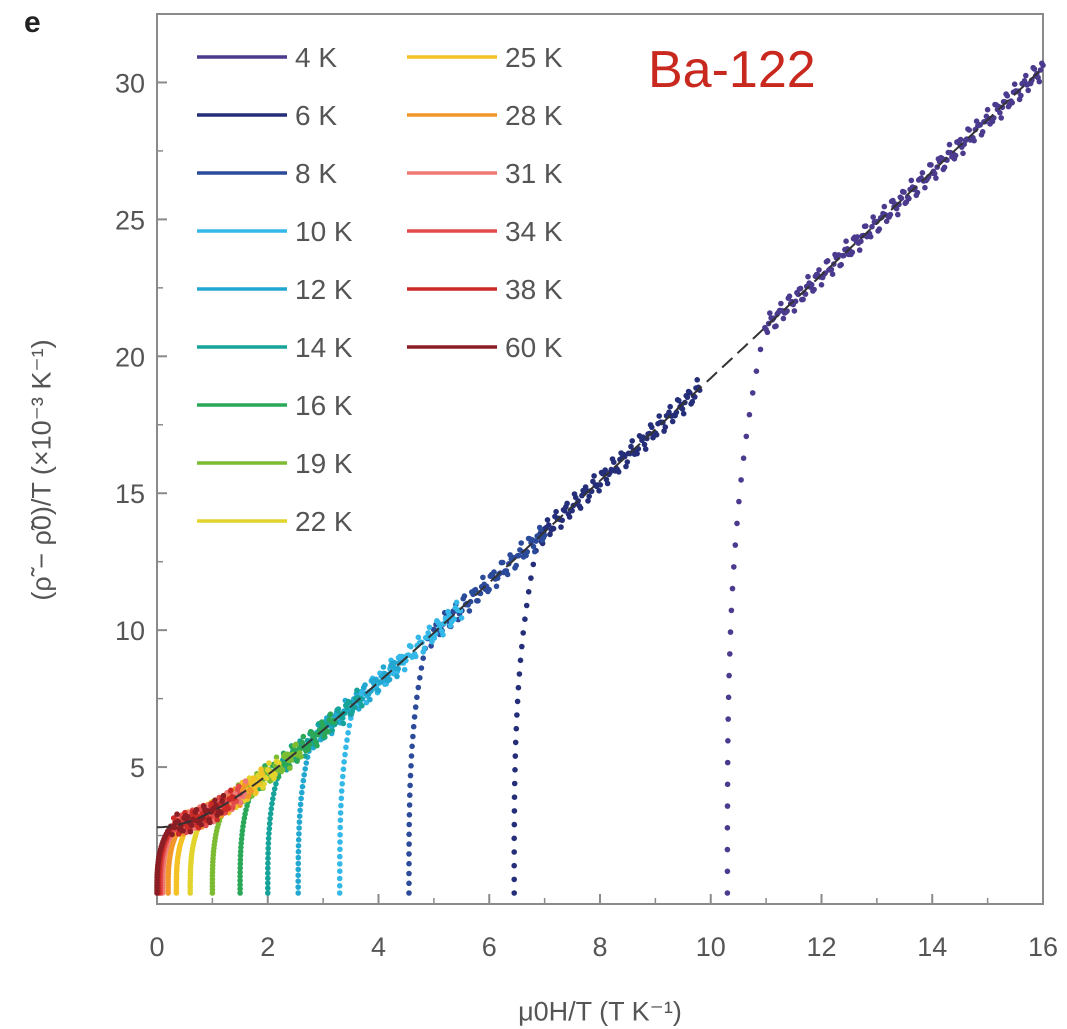 The image size is (1067, 1029). What do you see at coordinates (130, 631) in the screenshot?
I see `y-tick-label: 10` at bounding box center [130, 631].